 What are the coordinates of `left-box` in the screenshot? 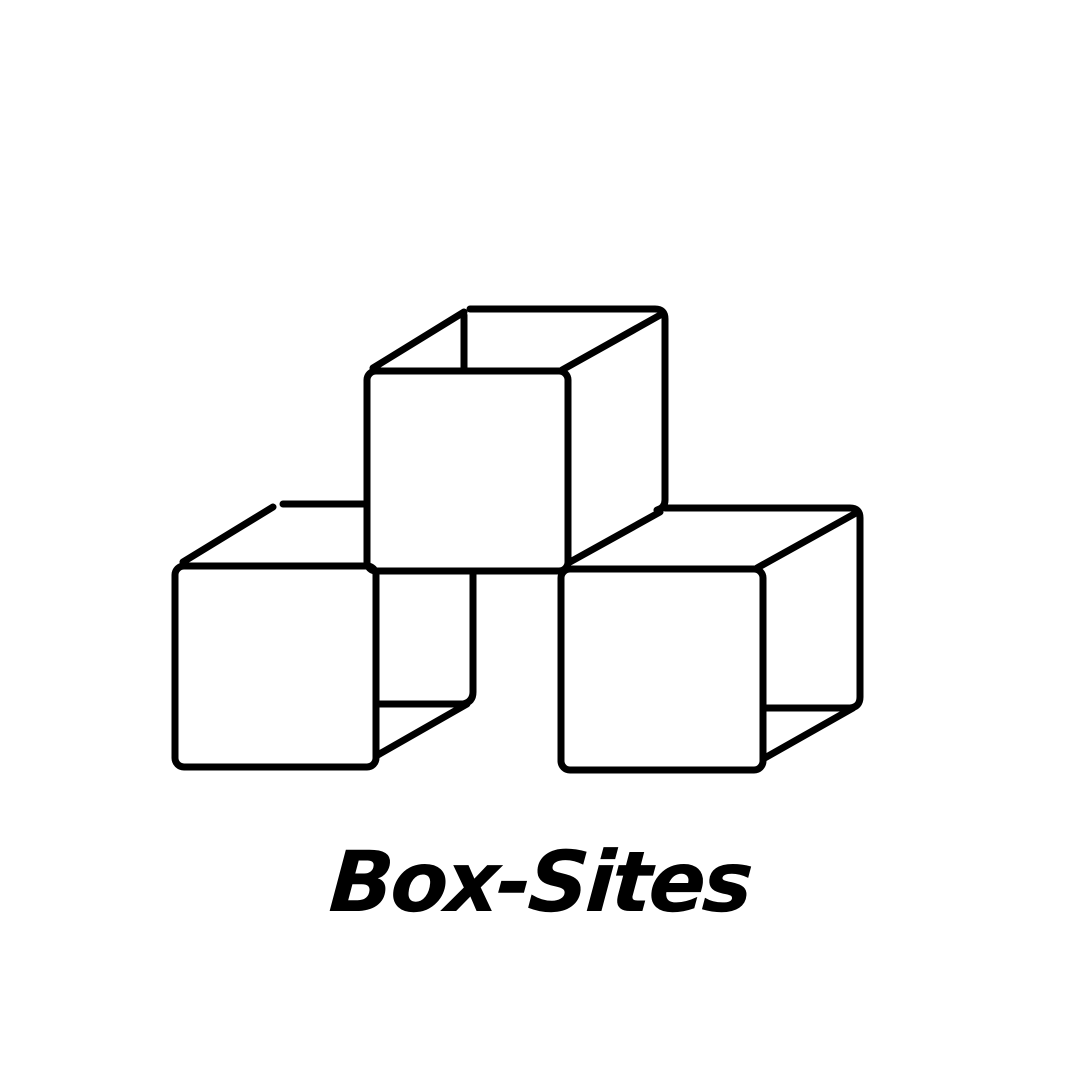 It's located at (324, 635).